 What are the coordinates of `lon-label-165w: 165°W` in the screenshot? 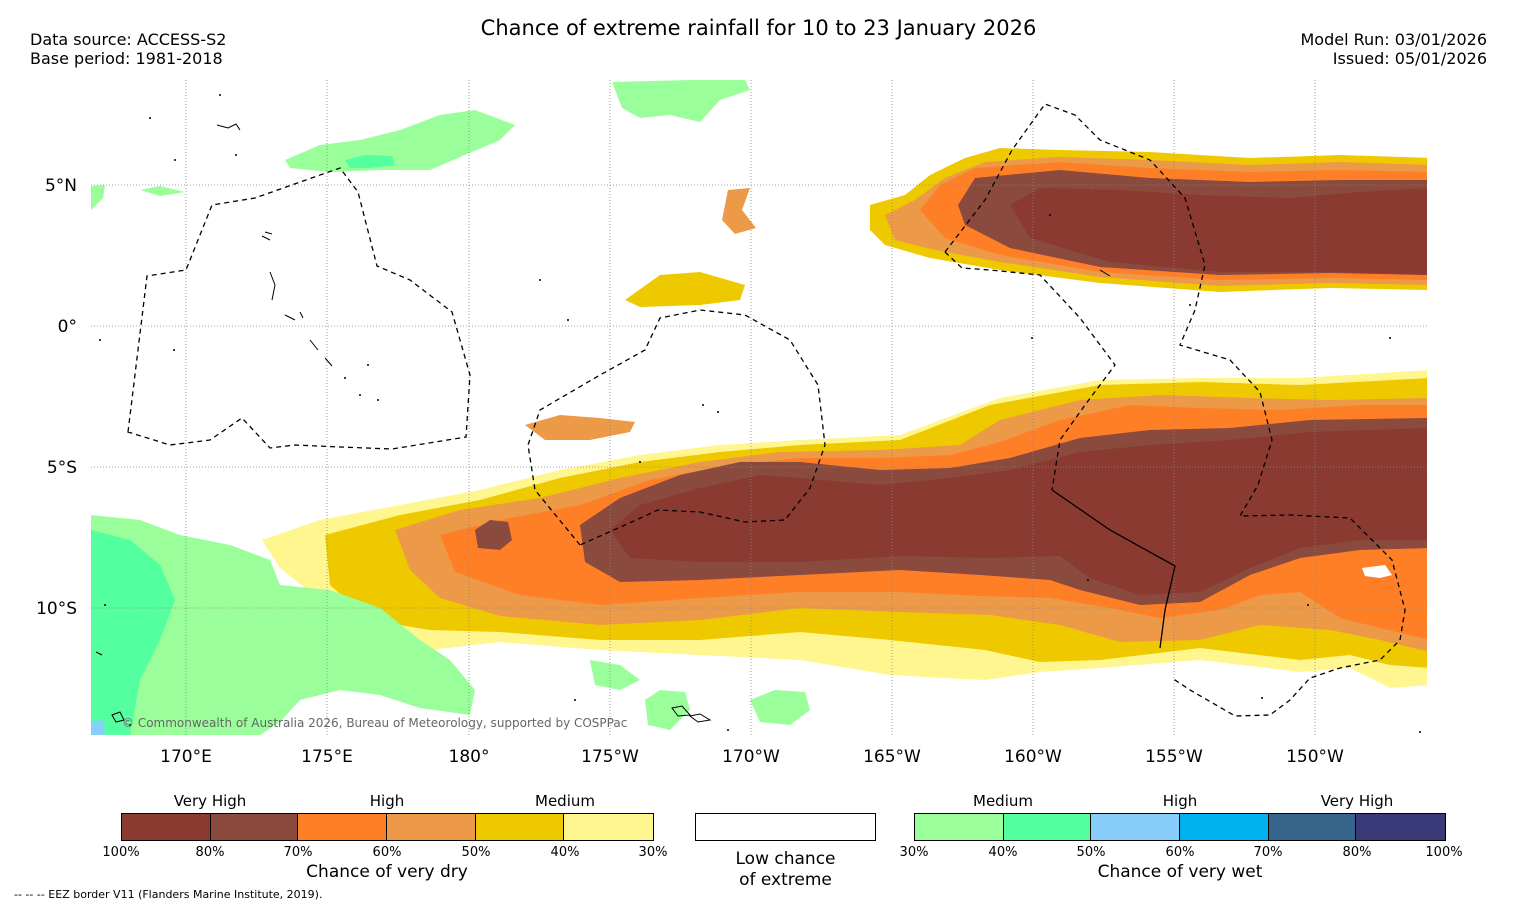 It's located at (892, 757).